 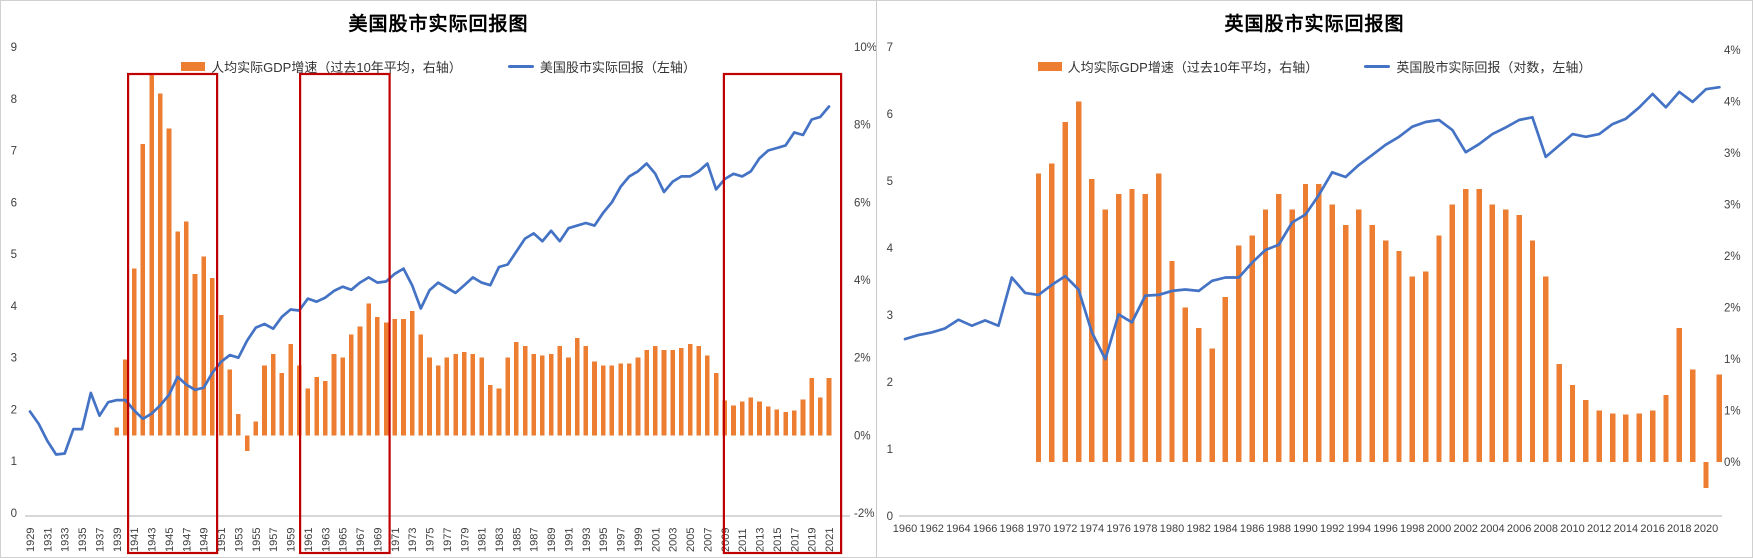 What do you see at coordinates (1305, 529) in the screenshot?
I see `x-axis-tick-label: 1990` at bounding box center [1305, 529].